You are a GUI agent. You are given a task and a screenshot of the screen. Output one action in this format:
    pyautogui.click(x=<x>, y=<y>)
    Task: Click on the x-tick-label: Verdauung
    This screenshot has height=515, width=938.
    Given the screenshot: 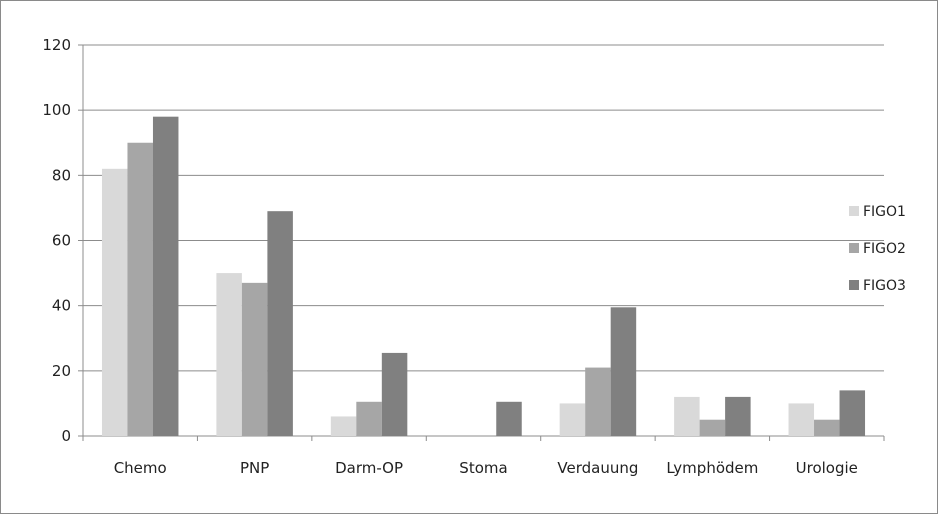 What is the action you would take?
    pyautogui.click(x=597, y=468)
    